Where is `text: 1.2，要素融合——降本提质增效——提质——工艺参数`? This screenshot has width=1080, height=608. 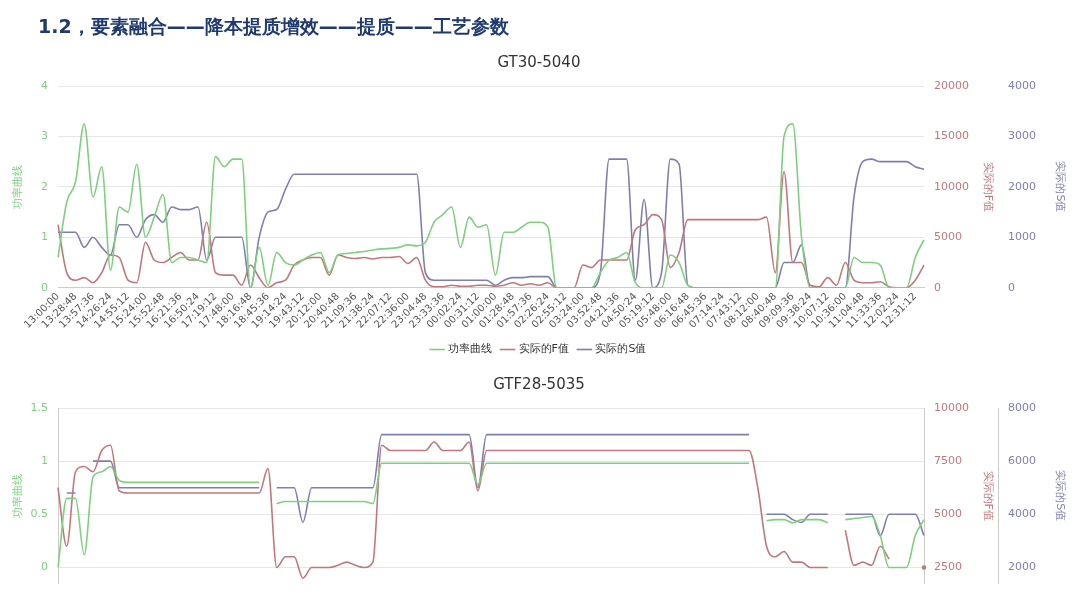 text: 1.2，要素融合——降本提质增效——提质——工艺参数 is located at coordinates (273, 26).